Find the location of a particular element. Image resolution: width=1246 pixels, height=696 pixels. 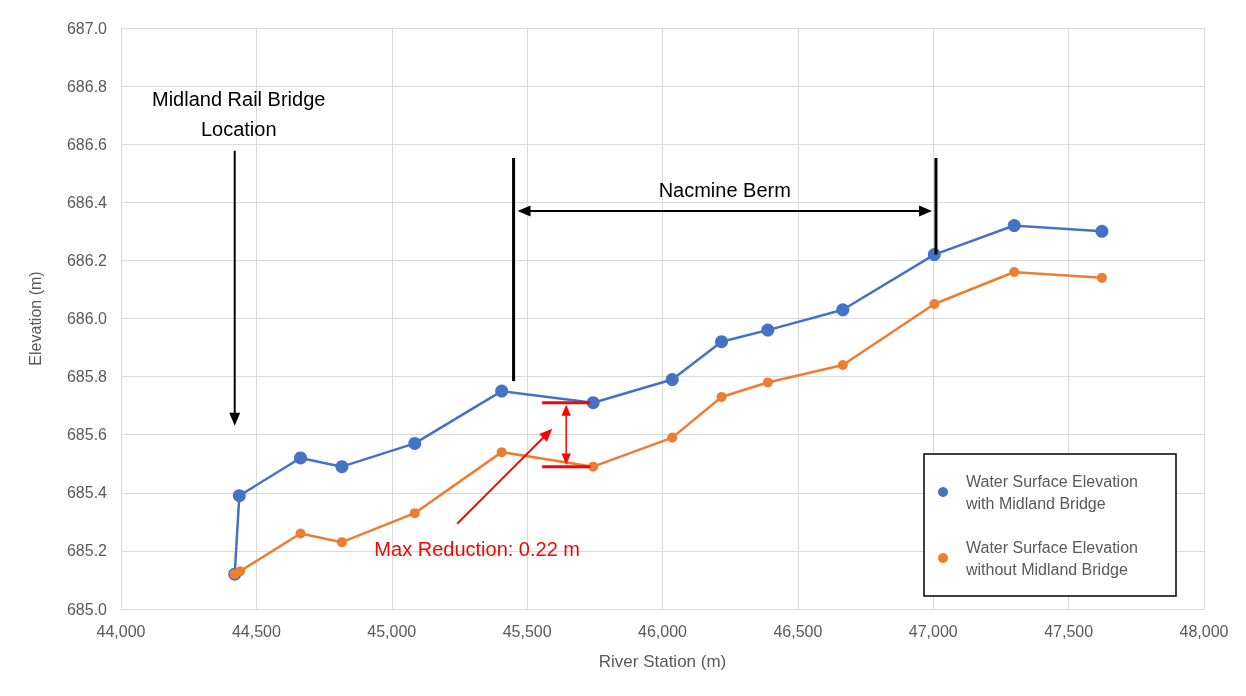

x-tick-label: 44,500 is located at coordinates (256, 631).